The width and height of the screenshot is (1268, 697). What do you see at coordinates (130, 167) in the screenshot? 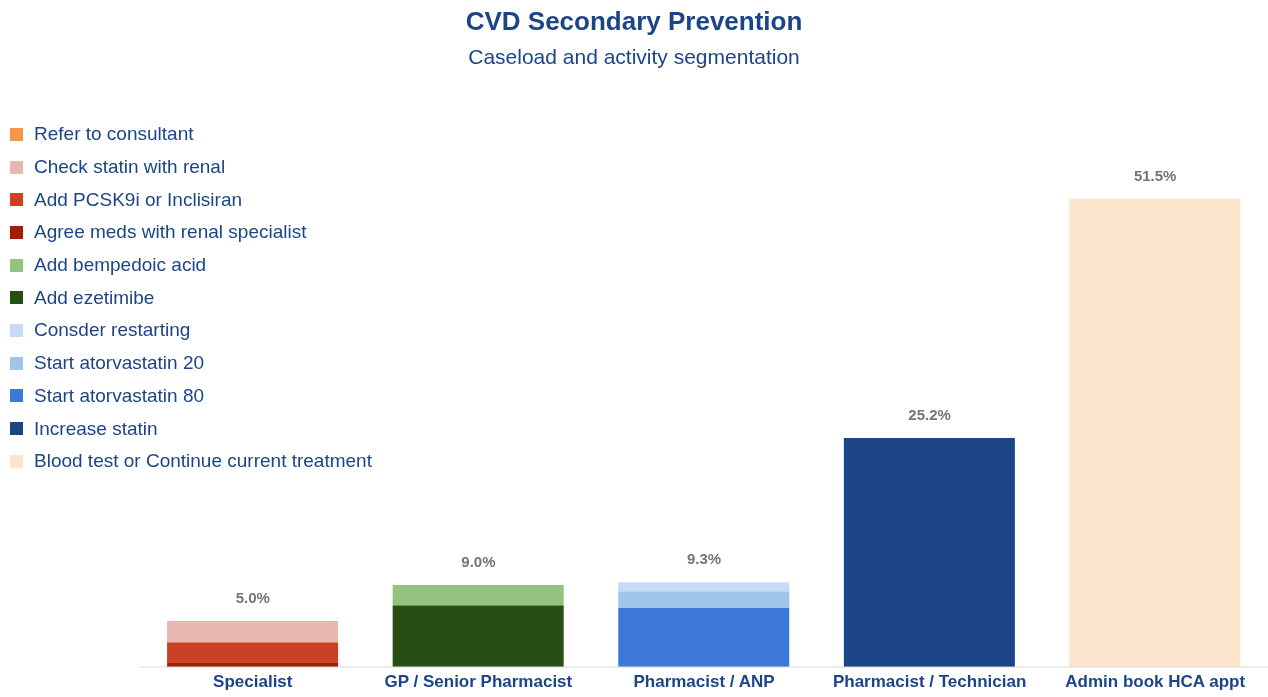
I see `legend-label: Check statin with renal` at bounding box center [130, 167].